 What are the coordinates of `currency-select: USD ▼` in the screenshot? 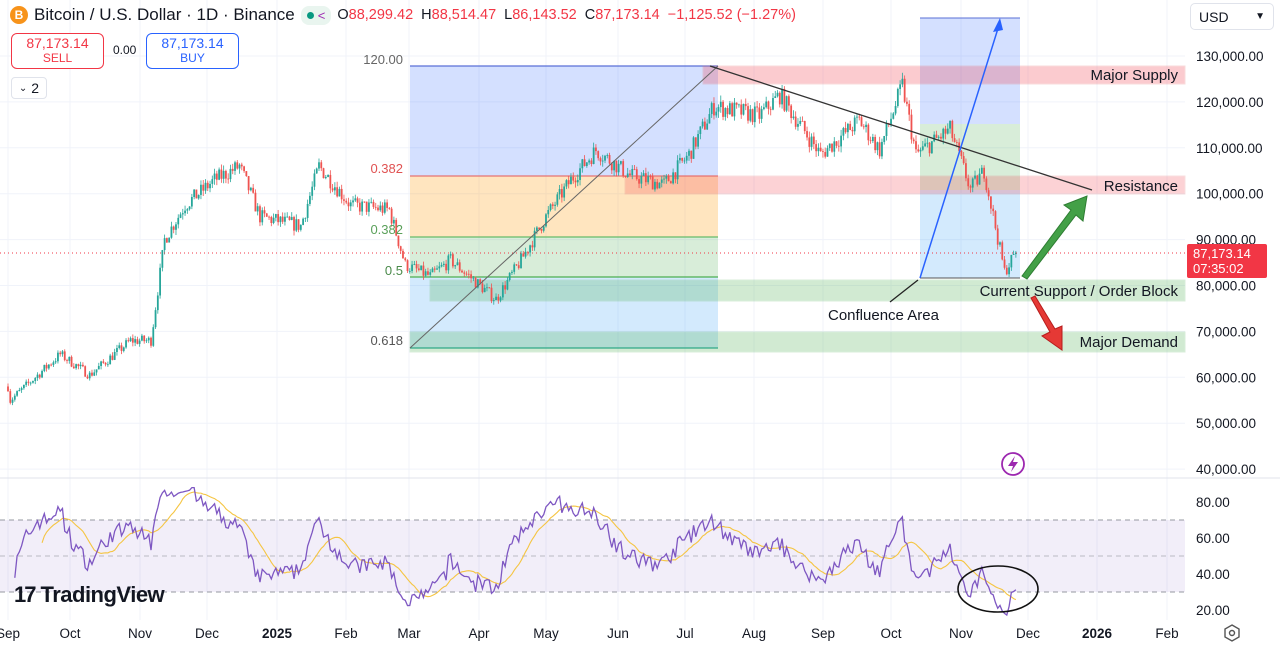 It's located at (1232, 16).